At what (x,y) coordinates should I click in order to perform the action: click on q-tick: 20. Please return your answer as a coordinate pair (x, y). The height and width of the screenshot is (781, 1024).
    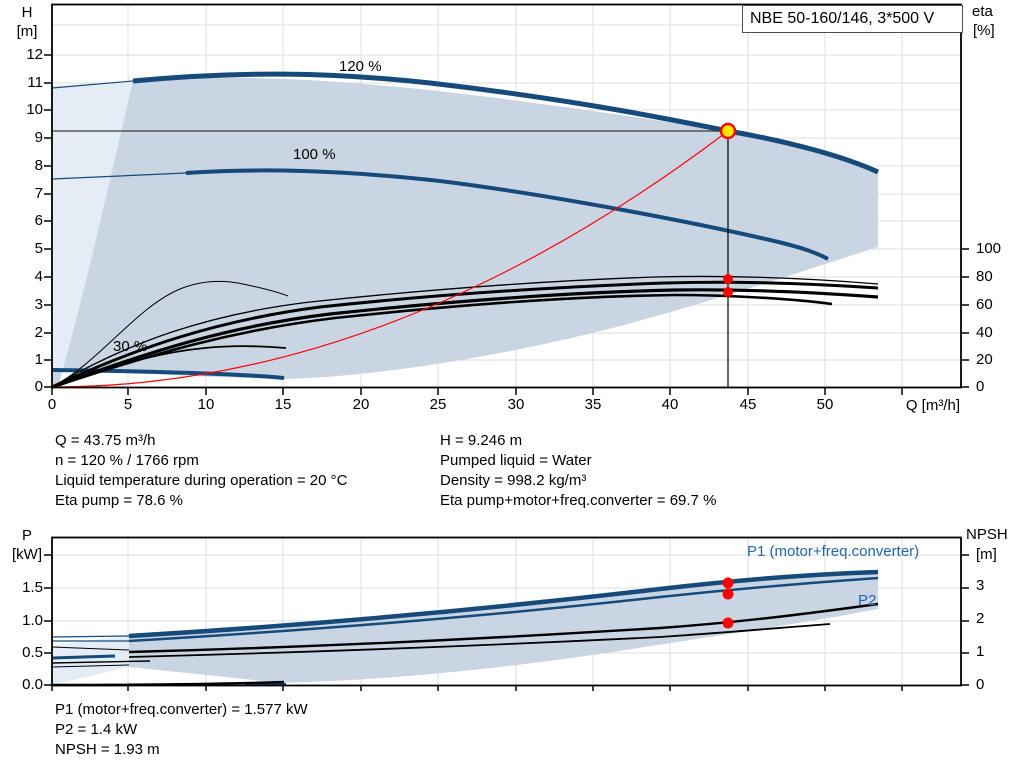
    Looking at the image, I should click on (361, 404).